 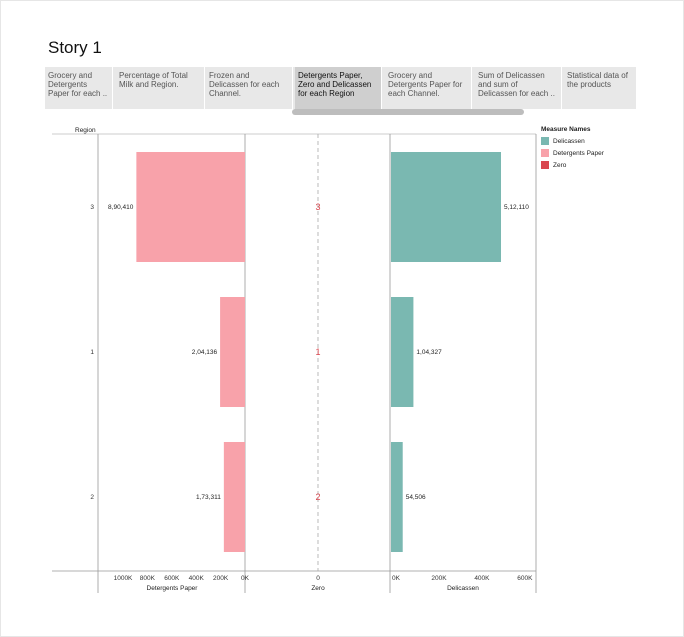 I want to click on story-tab-7: Statistical data of the products, so click(x=600, y=88).